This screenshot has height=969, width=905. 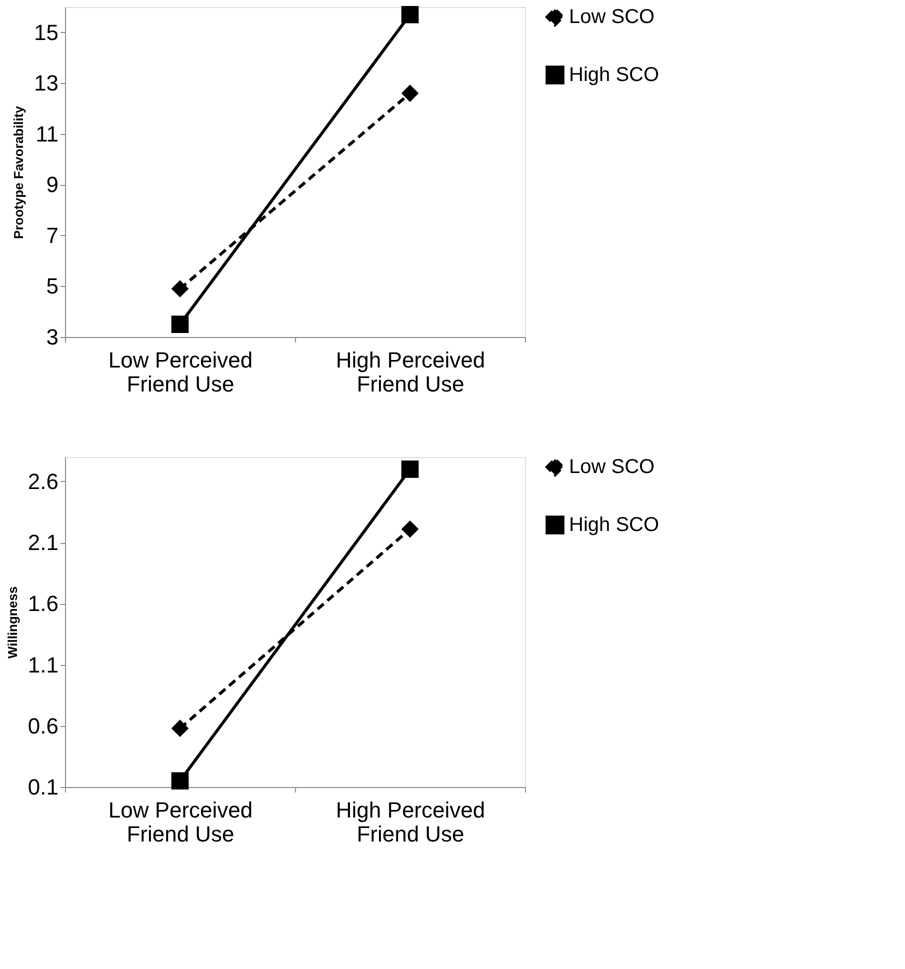 What do you see at coordinates (46, 32) in the screenshot?
I see `y-tick-label: 15` at bounding box center [46, 32].